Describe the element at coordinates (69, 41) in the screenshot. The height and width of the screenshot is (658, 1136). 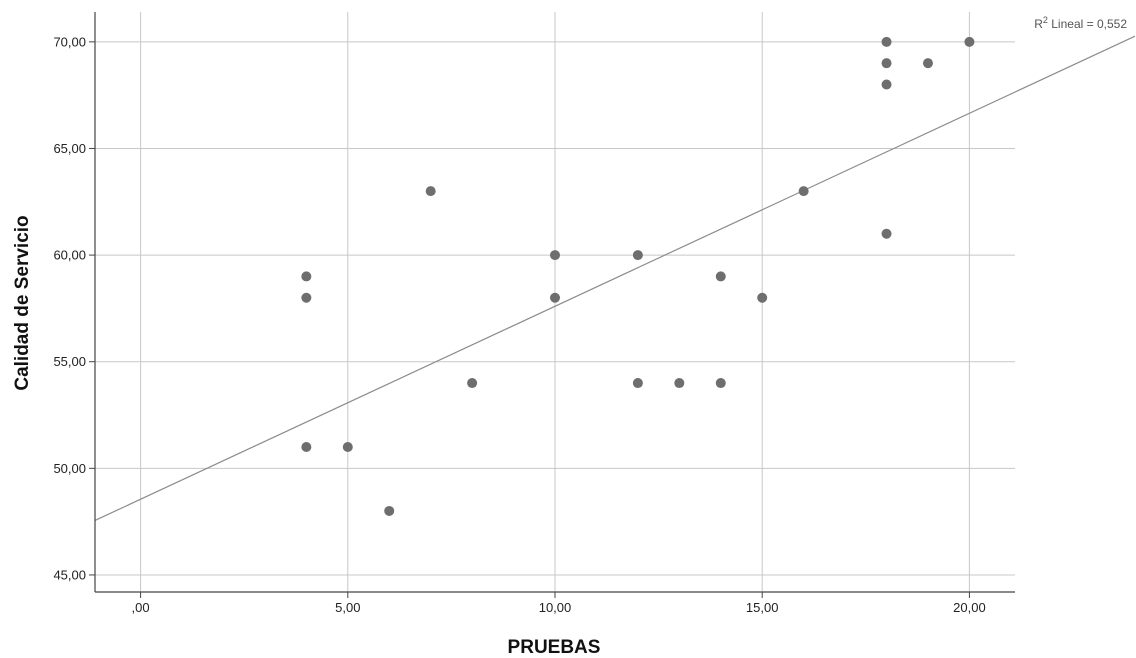
I see `y-tick-label: 70,00` at that location.